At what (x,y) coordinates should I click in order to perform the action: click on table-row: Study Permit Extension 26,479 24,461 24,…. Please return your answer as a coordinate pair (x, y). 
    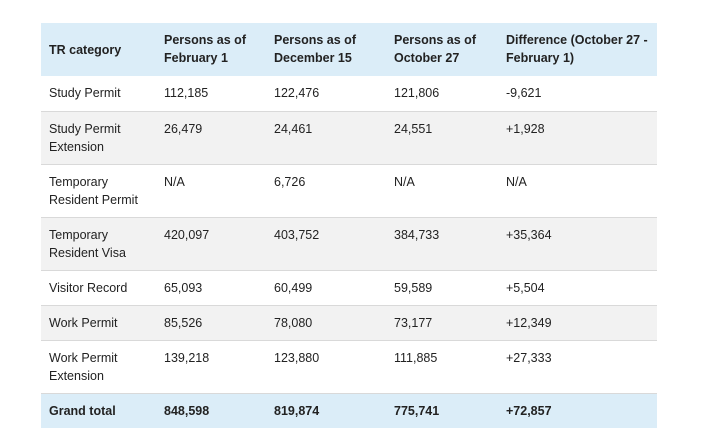
    Looking at the image, I should click on (349, 138).